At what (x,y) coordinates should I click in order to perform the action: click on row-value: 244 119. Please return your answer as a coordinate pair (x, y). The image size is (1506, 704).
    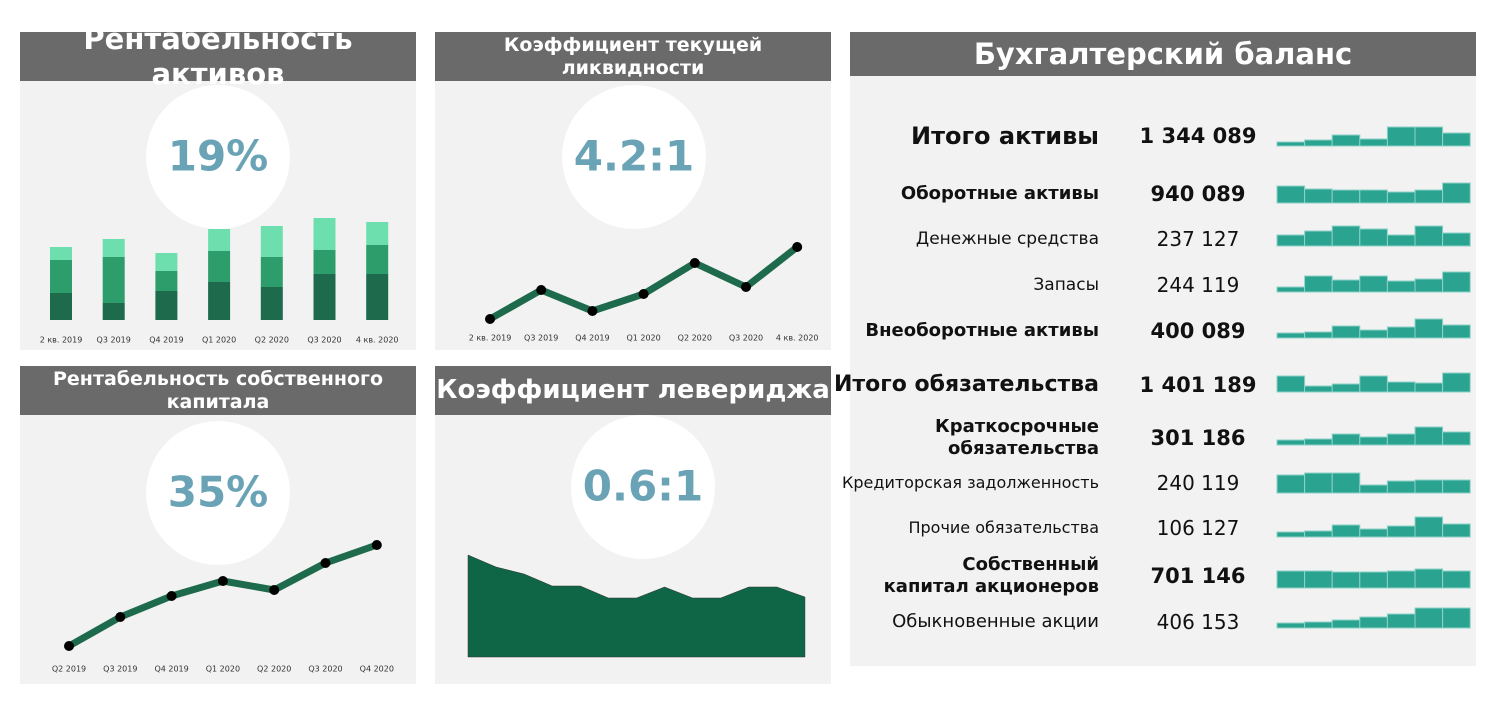
    Looking at the image, I should click on (1198, 285).